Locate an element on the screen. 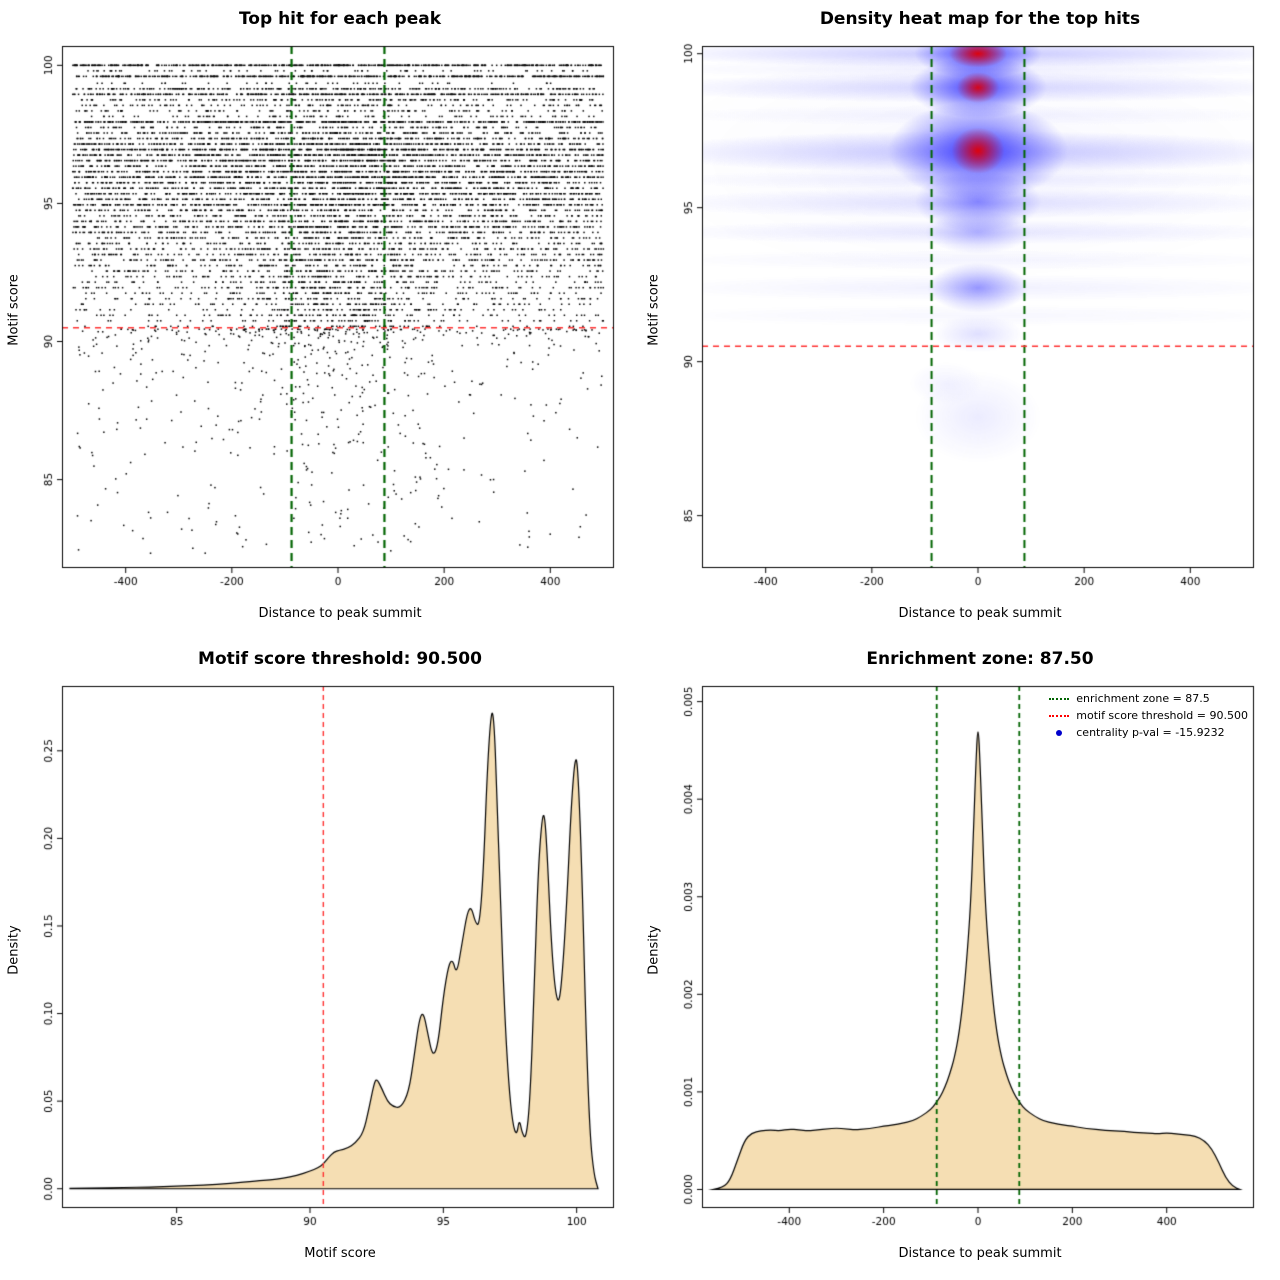 This screenshot has height=1280, width=1280. legend-label: enrichment zone = 87.5 is located at coordinates (1143, 698).